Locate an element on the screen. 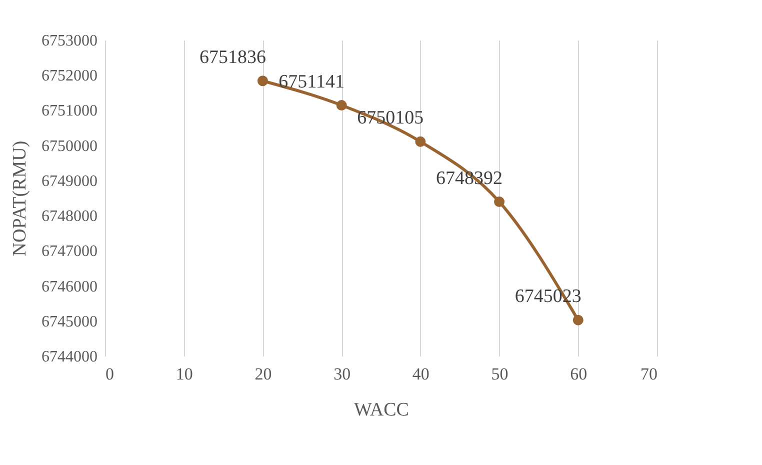 The image size is (762, 465). y-tick-label: 6747000 is located at coordinates (70, 251).